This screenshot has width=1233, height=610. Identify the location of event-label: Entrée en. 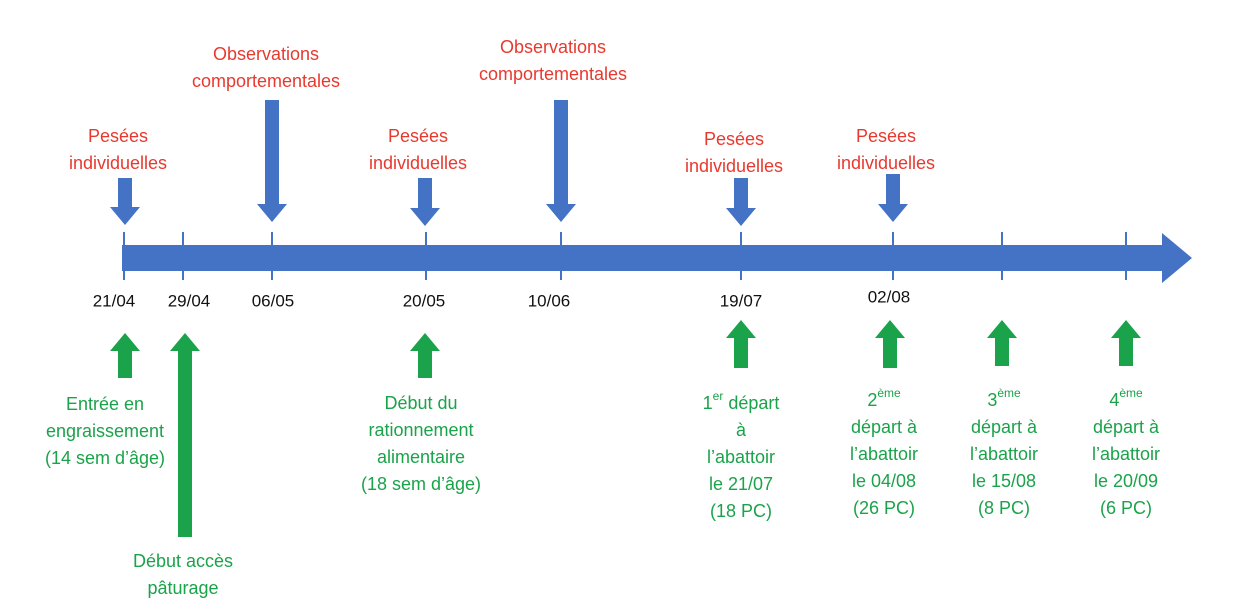
(105, 404).